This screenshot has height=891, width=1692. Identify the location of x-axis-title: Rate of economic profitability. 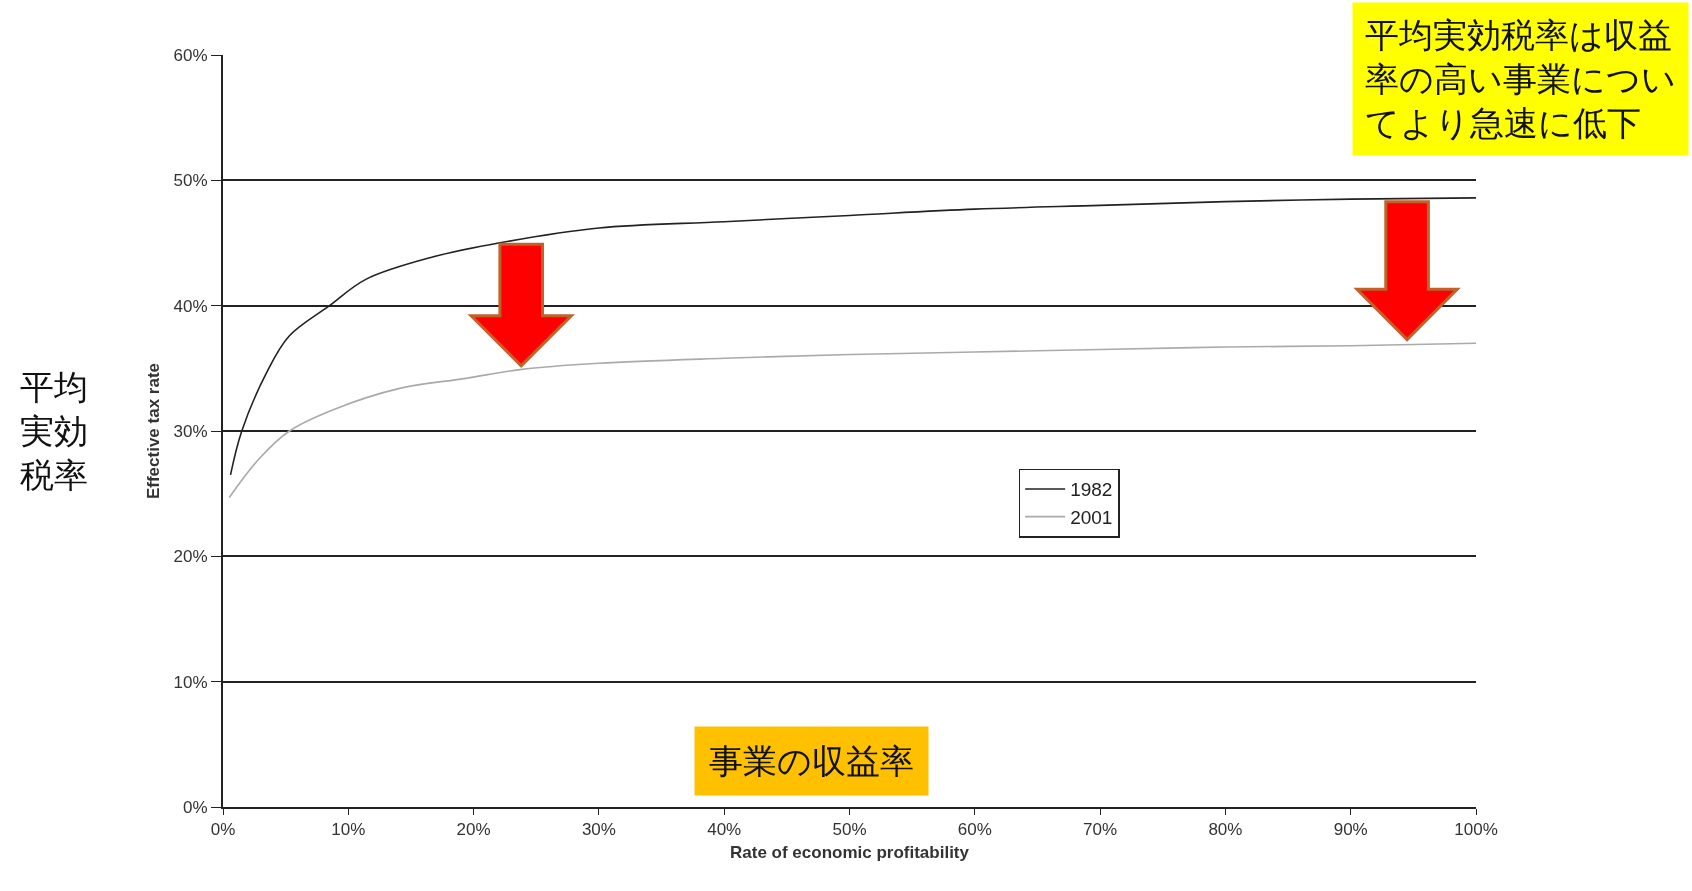
(850, 853).